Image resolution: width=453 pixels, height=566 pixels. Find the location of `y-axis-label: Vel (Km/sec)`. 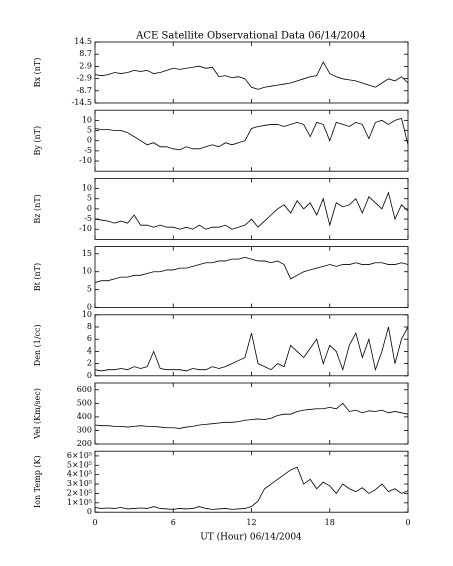

y-axis-label: Vel (Km/sec) is located at coordinates (37, 414).